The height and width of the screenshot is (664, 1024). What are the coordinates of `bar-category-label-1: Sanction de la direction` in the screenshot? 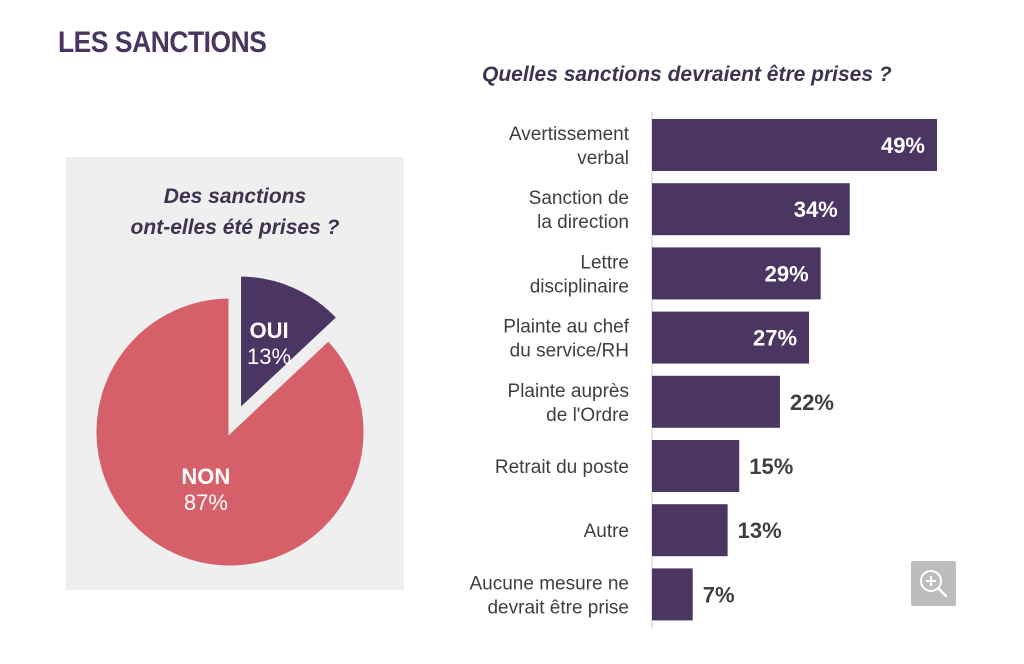 It's located at (579, 210).